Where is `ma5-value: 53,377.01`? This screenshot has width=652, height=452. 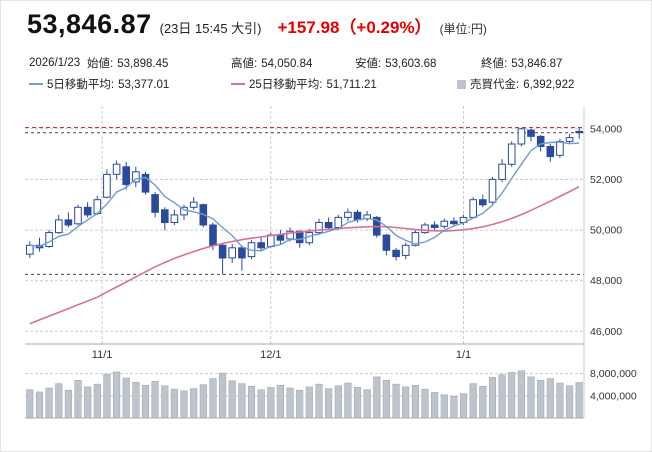
ma5-value: 53,377.01 is located at coordinates (144, 84).